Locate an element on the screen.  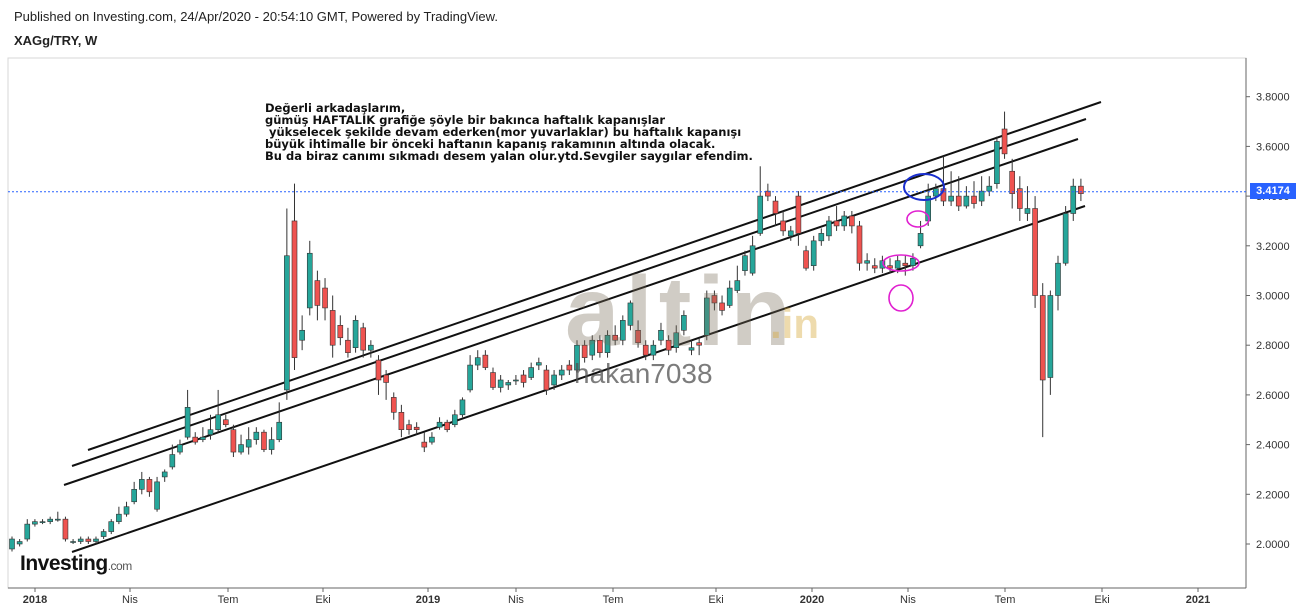
y-tick-label: 3.2000 is located at coordinates (1273, 247).